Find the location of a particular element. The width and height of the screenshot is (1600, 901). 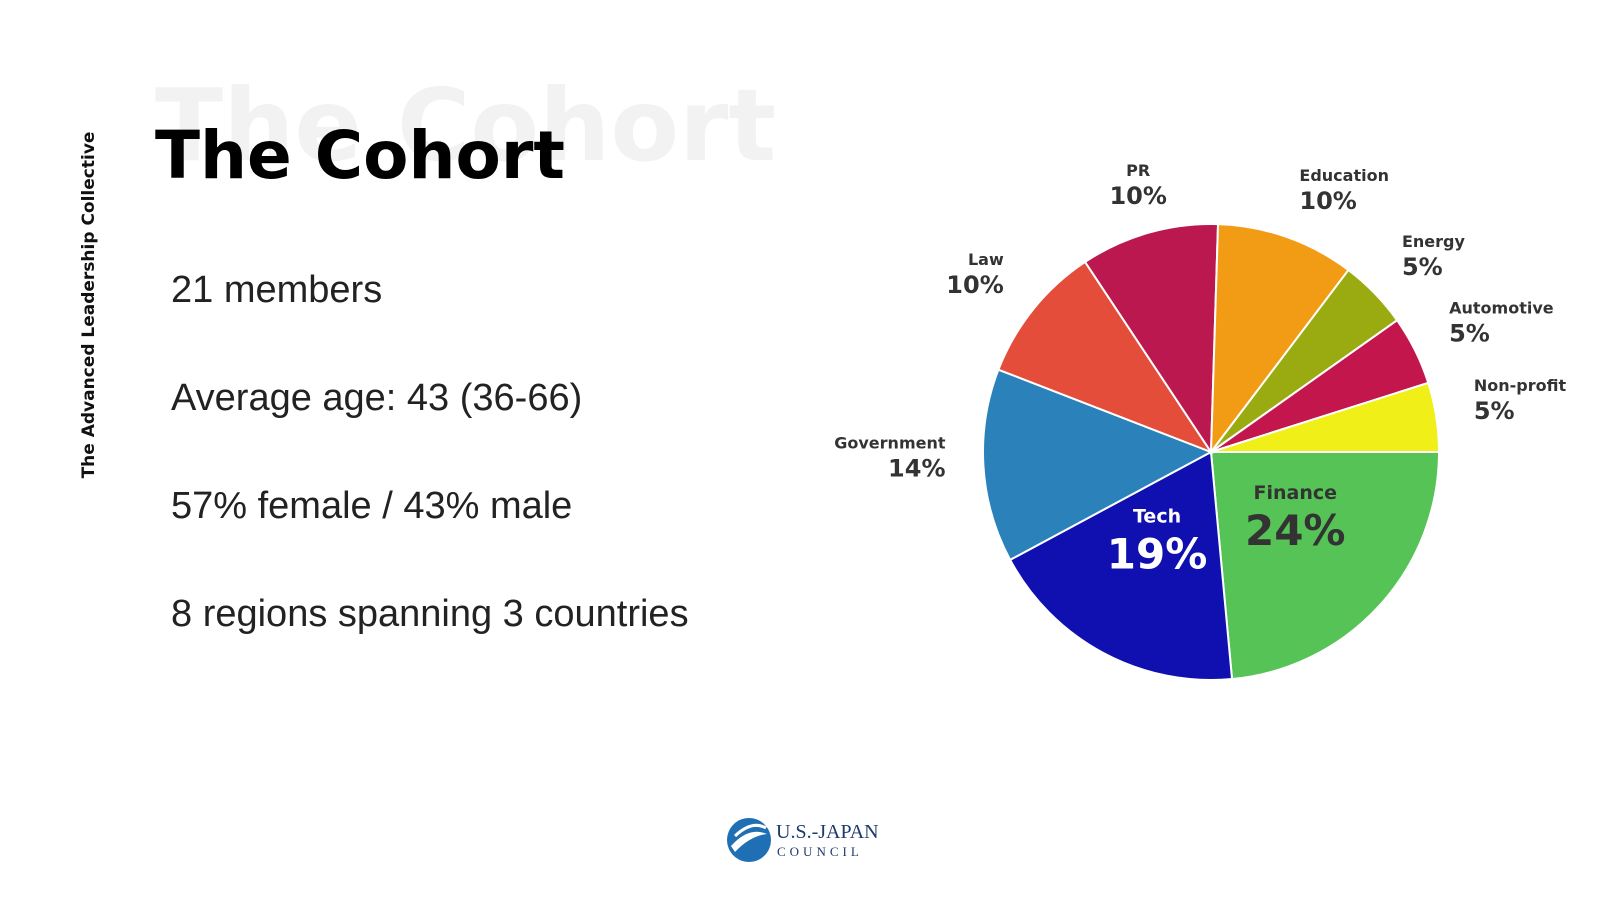

slice-label: Automotive is located at coordinates (1501, 307).